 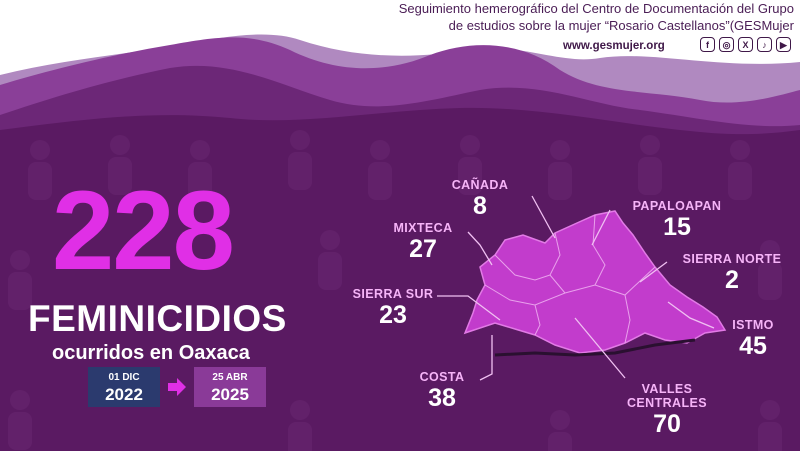 What do you see at coordinates (753, 325) in the screenshot?
I see `region-name: ISTMO` at bounding box center [753, 325].